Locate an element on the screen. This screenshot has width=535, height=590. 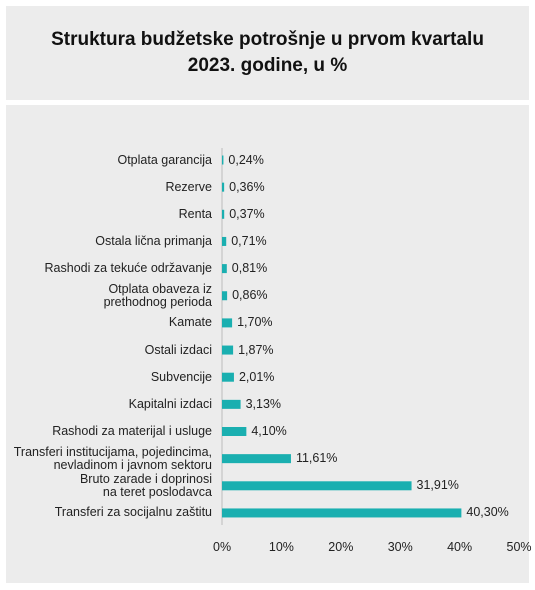
value-label: 0,36% is located at coordinates (247, 186).